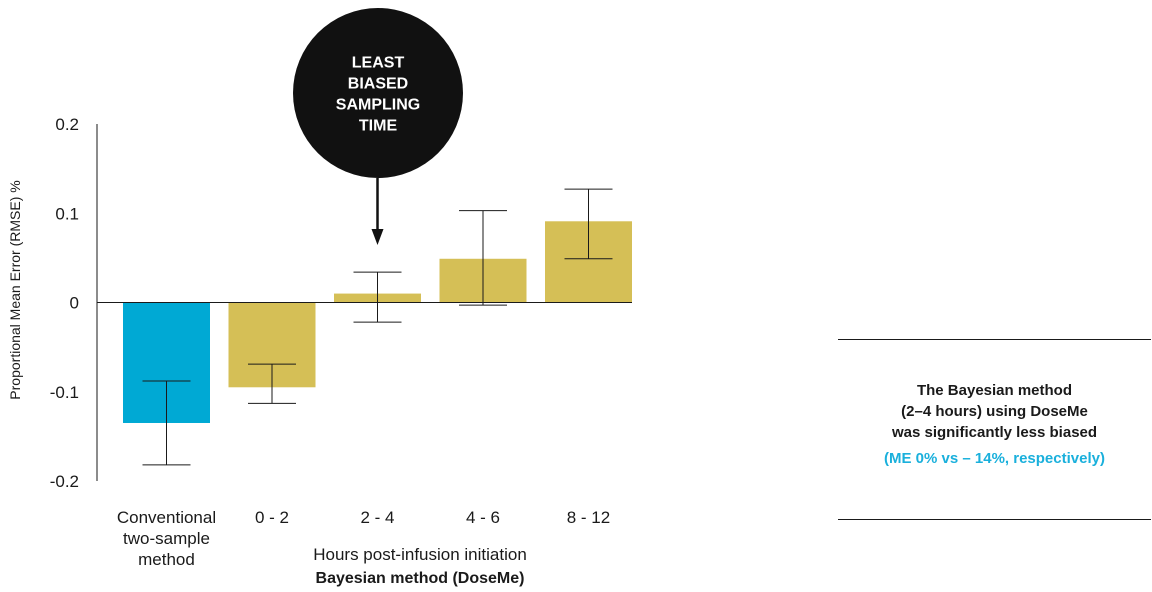 The height and width of the screenshot is (592, 1152). What do you see at coordinates (377, 237) in the screenshot?
I see `callout-arrow-head` at bounding box center [377, 237].